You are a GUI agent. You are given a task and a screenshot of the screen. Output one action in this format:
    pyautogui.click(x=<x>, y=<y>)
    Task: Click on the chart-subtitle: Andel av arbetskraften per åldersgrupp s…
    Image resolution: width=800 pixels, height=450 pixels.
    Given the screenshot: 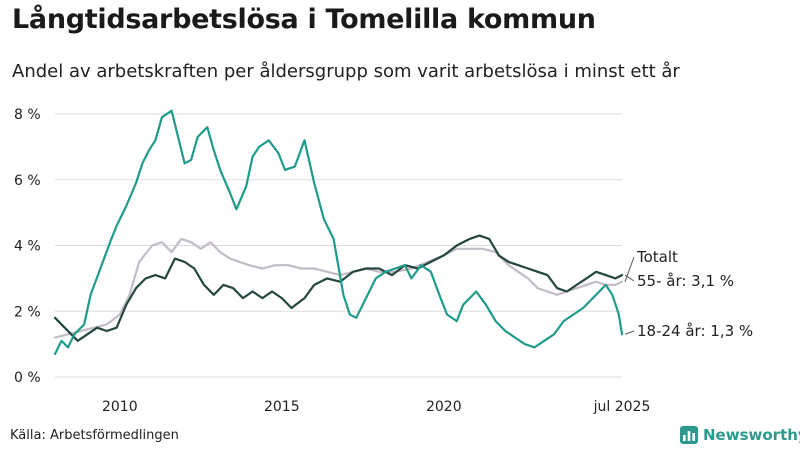 What is the action you would take?
    pyautogui.click(x=346, y=71)
    